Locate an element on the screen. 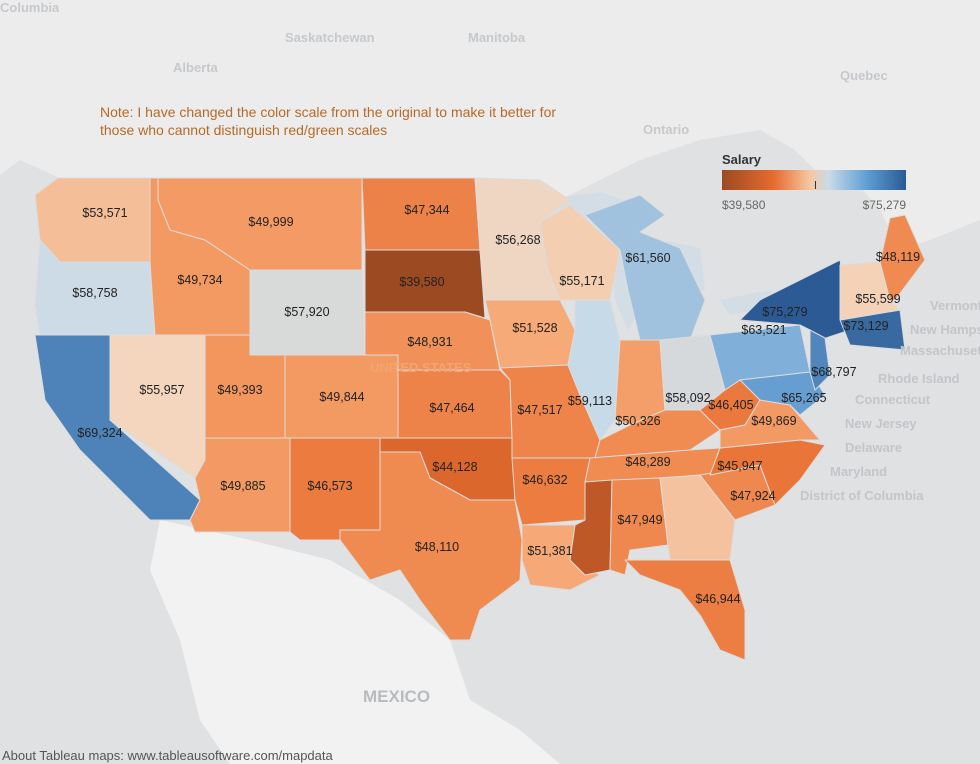 The image size is (980, 764). geo-label-saskatchewan: Saskatchewan is located at coordinates (330, 37).